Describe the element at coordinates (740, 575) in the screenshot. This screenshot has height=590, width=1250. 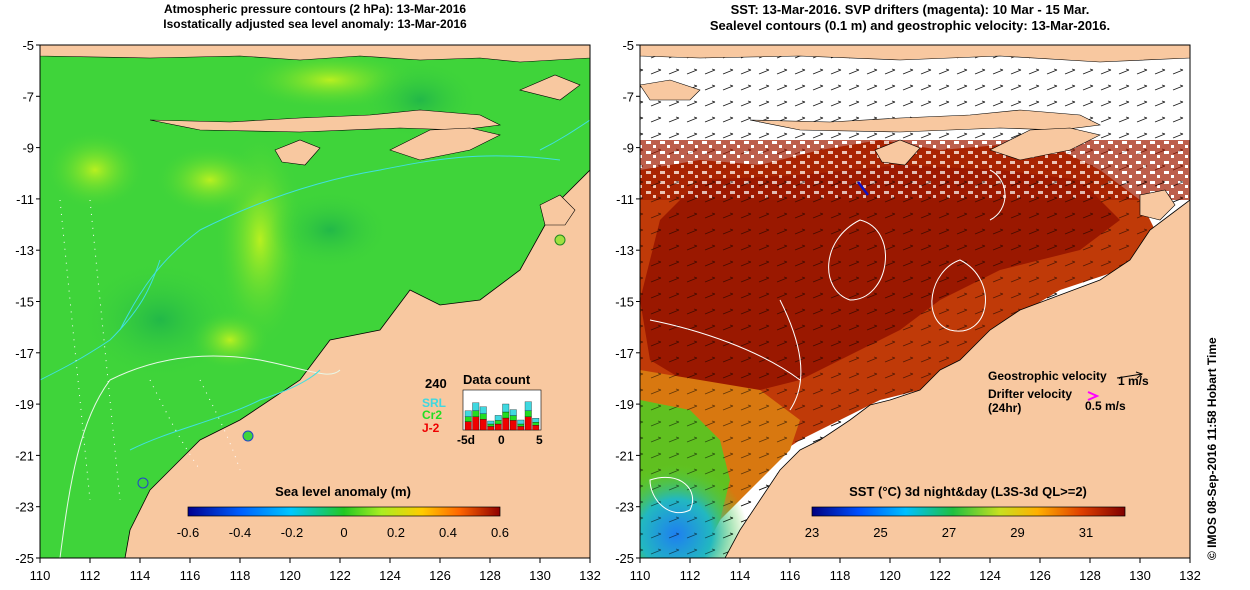
I see `x-tick-label: 114` at that location.